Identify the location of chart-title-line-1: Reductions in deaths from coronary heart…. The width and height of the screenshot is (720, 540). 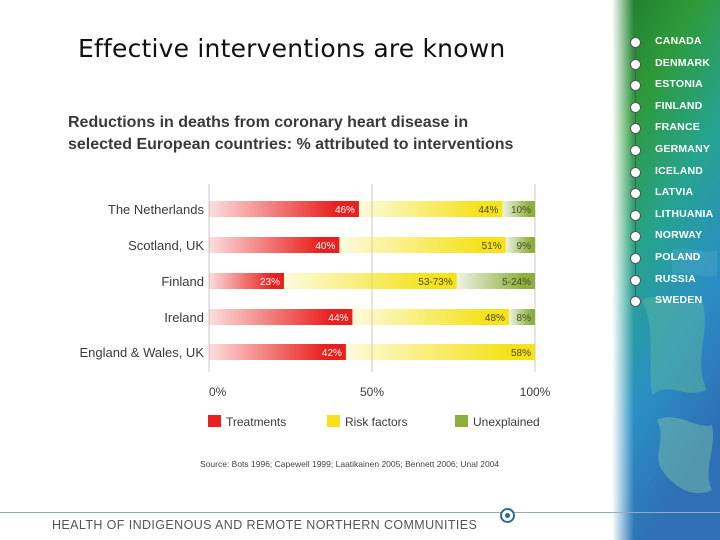
(268, 122).